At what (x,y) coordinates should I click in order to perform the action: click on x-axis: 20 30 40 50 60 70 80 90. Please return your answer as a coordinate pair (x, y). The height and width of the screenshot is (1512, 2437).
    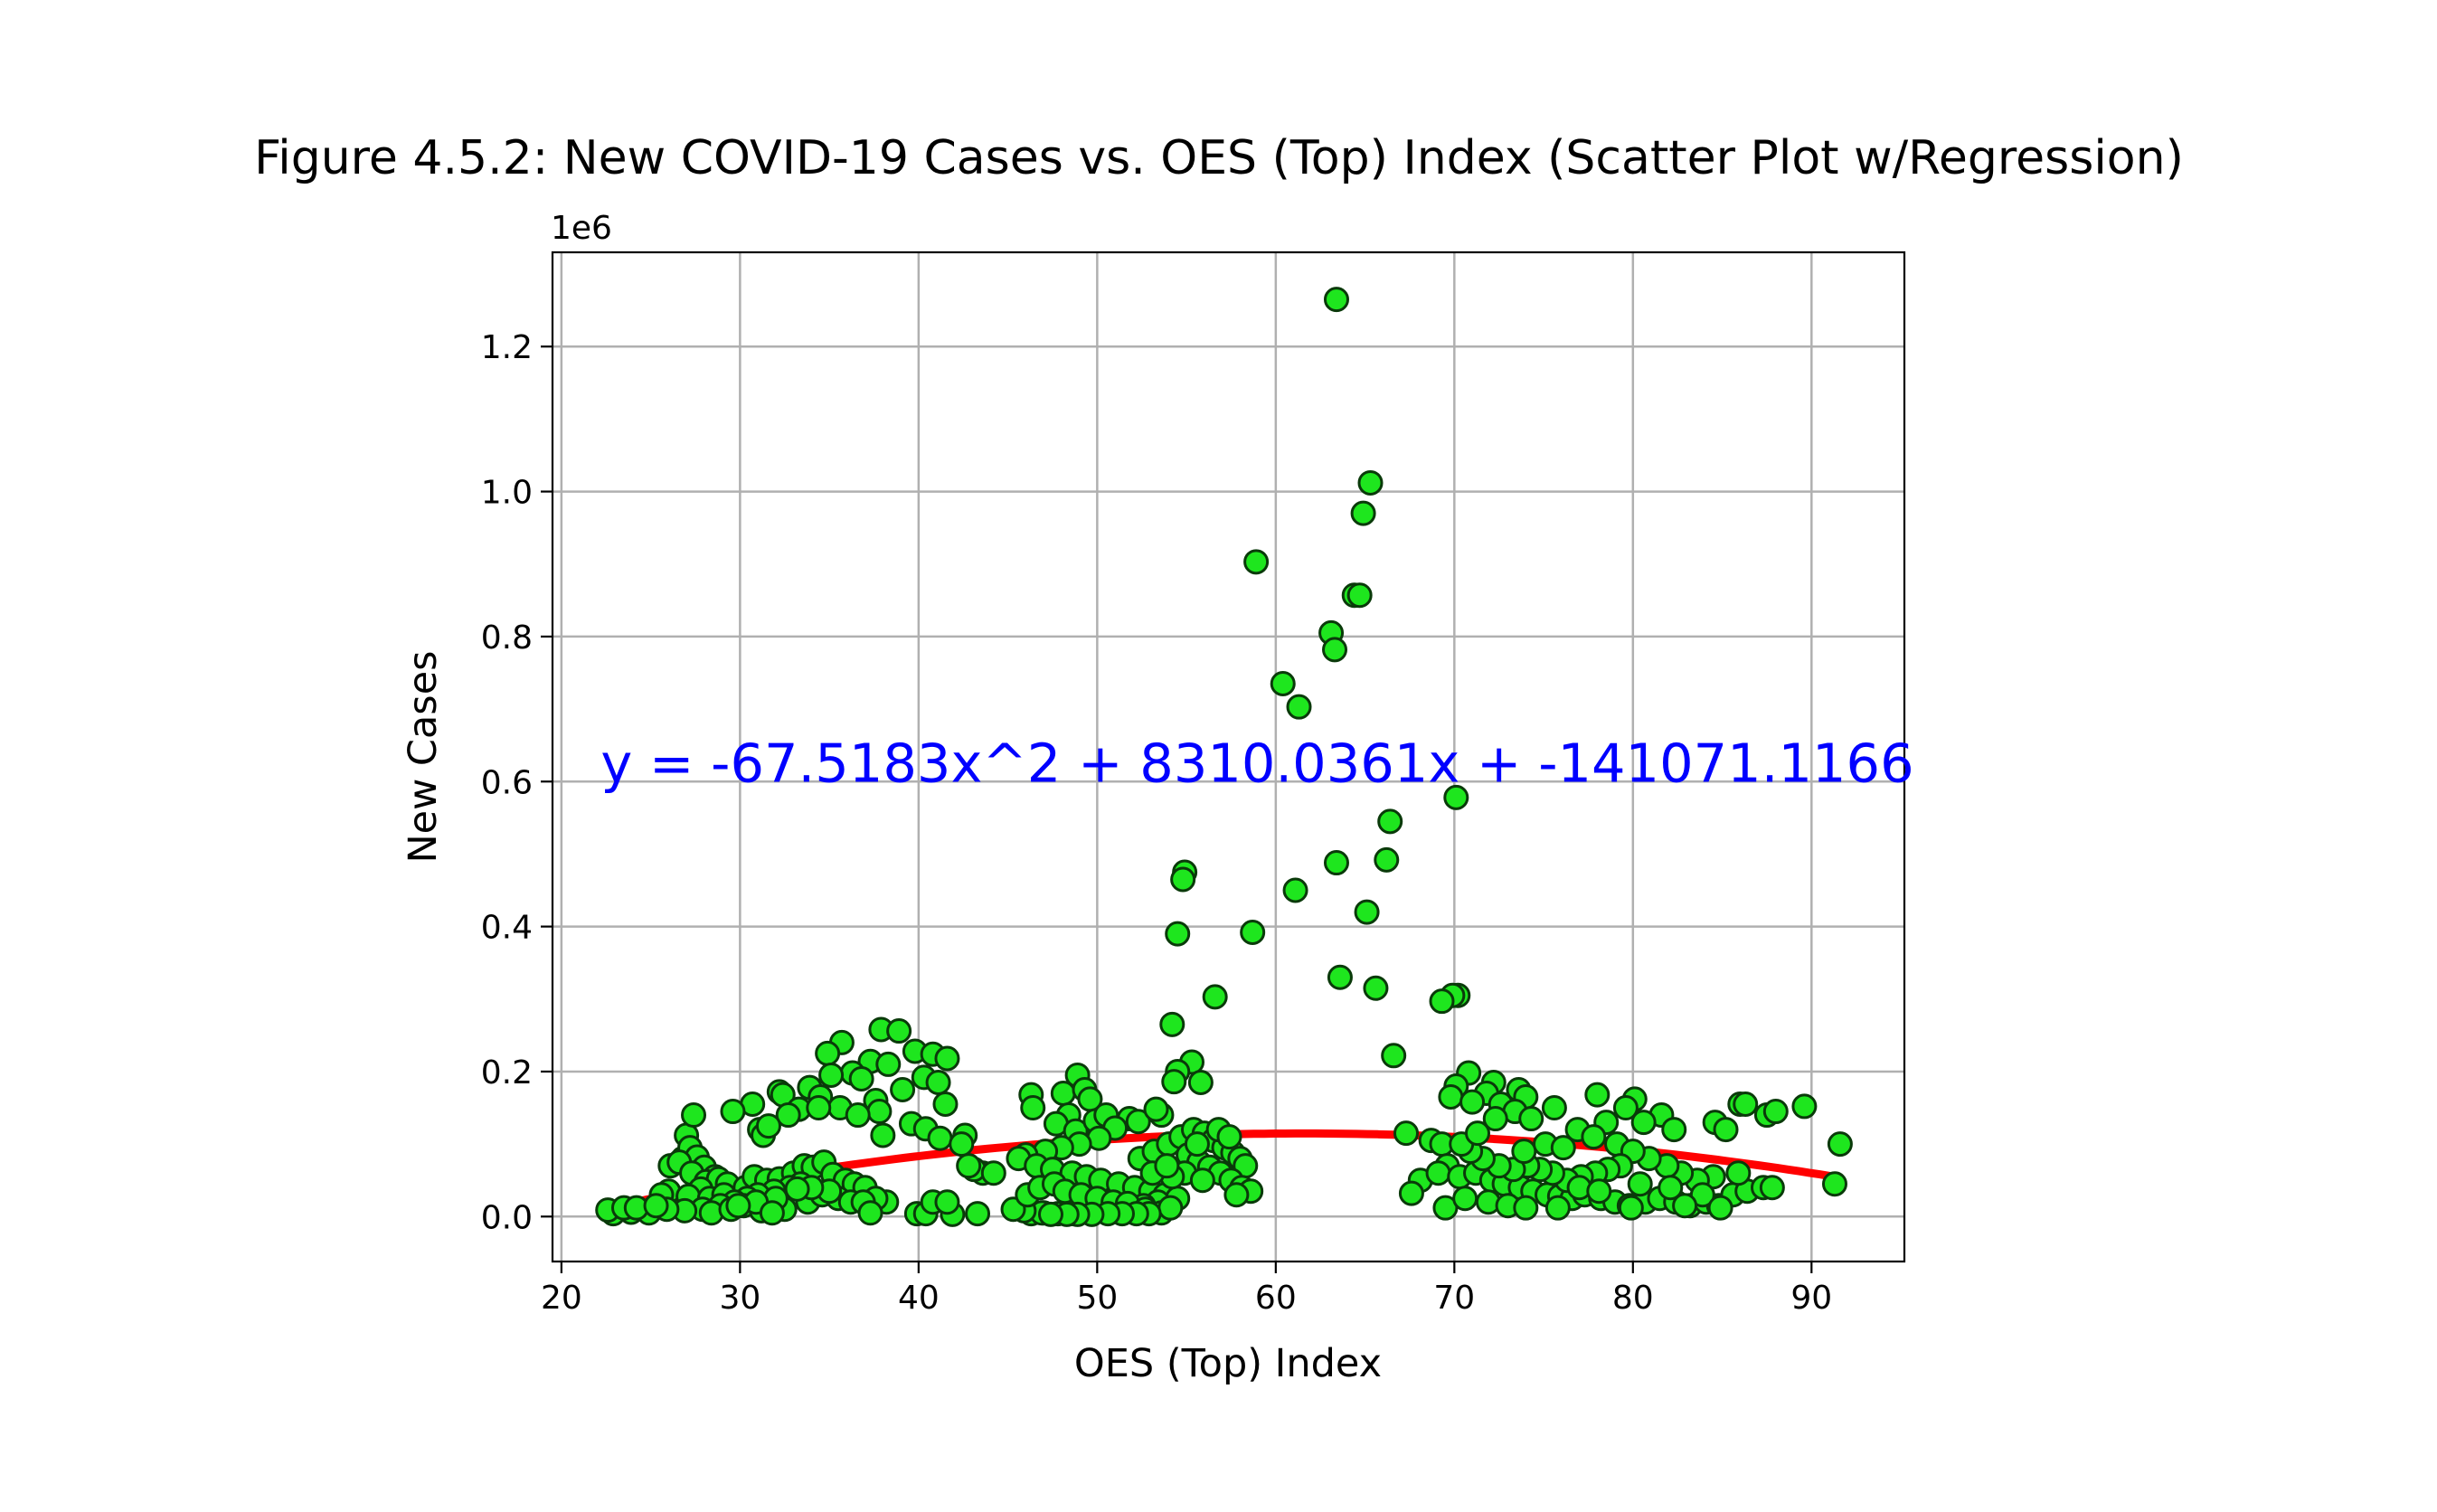
    Looking at the image, I should click on (1186, 1289).